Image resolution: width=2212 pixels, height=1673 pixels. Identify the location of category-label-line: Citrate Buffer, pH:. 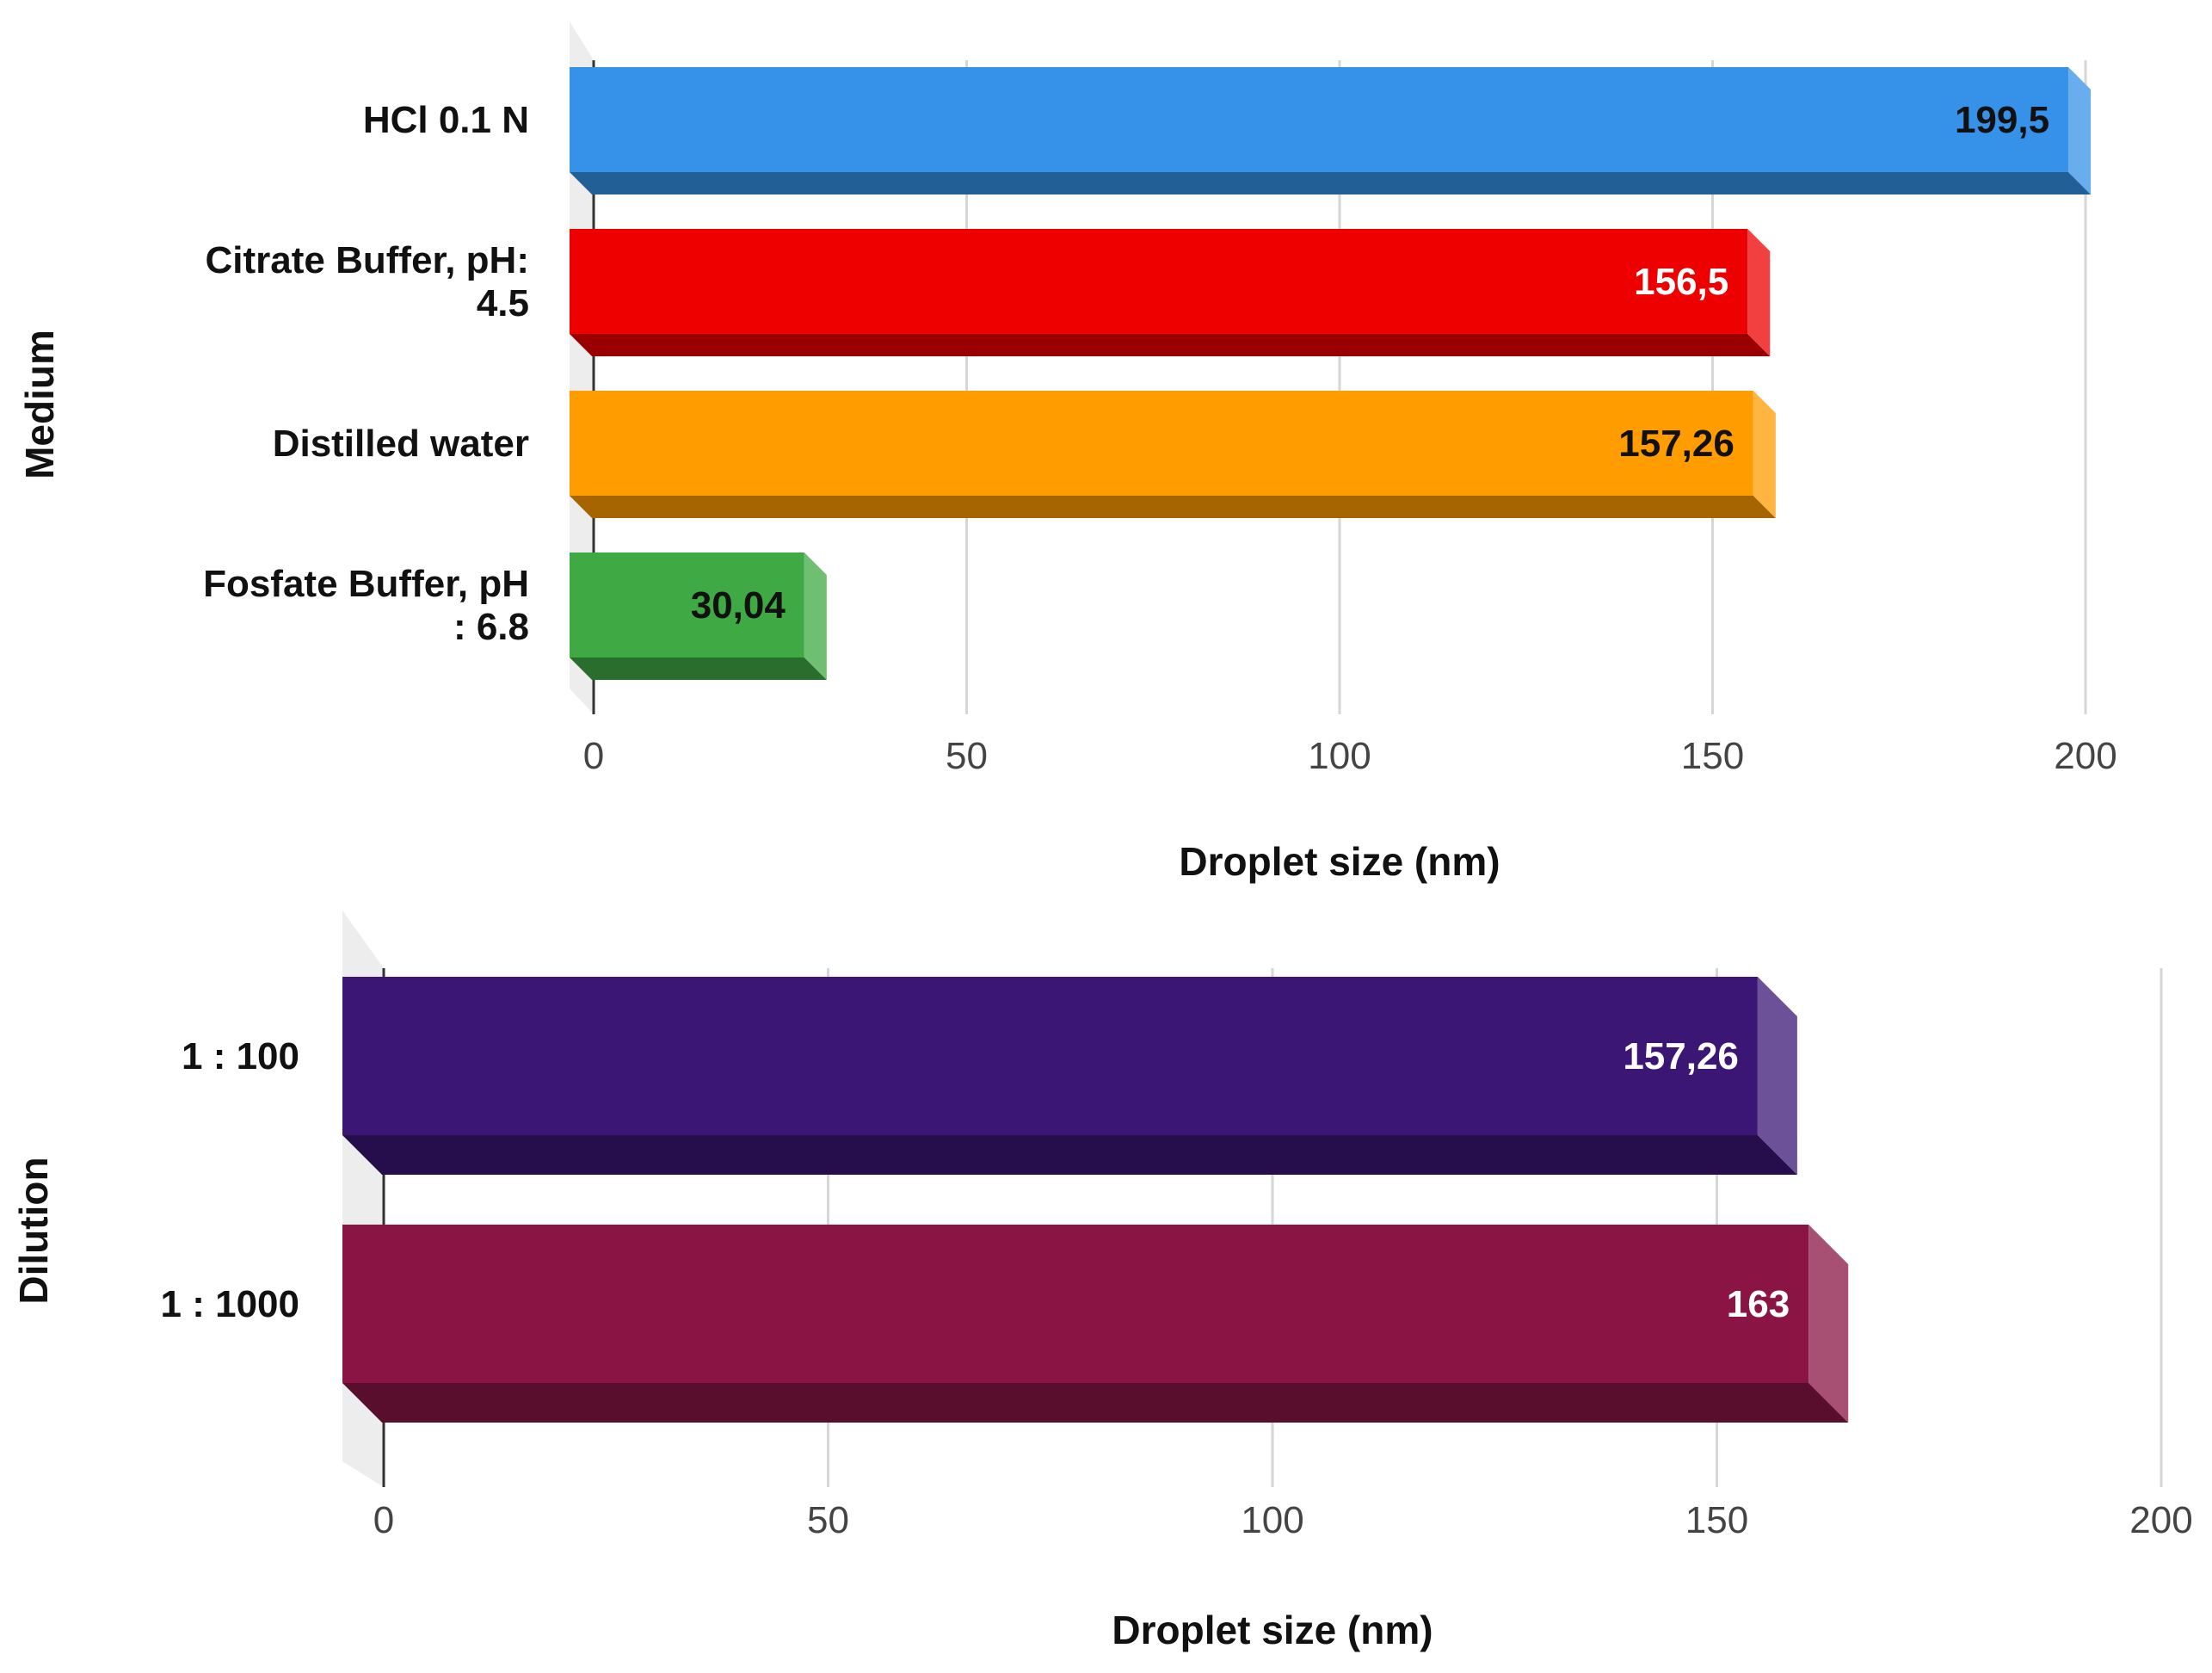
(367, 260).